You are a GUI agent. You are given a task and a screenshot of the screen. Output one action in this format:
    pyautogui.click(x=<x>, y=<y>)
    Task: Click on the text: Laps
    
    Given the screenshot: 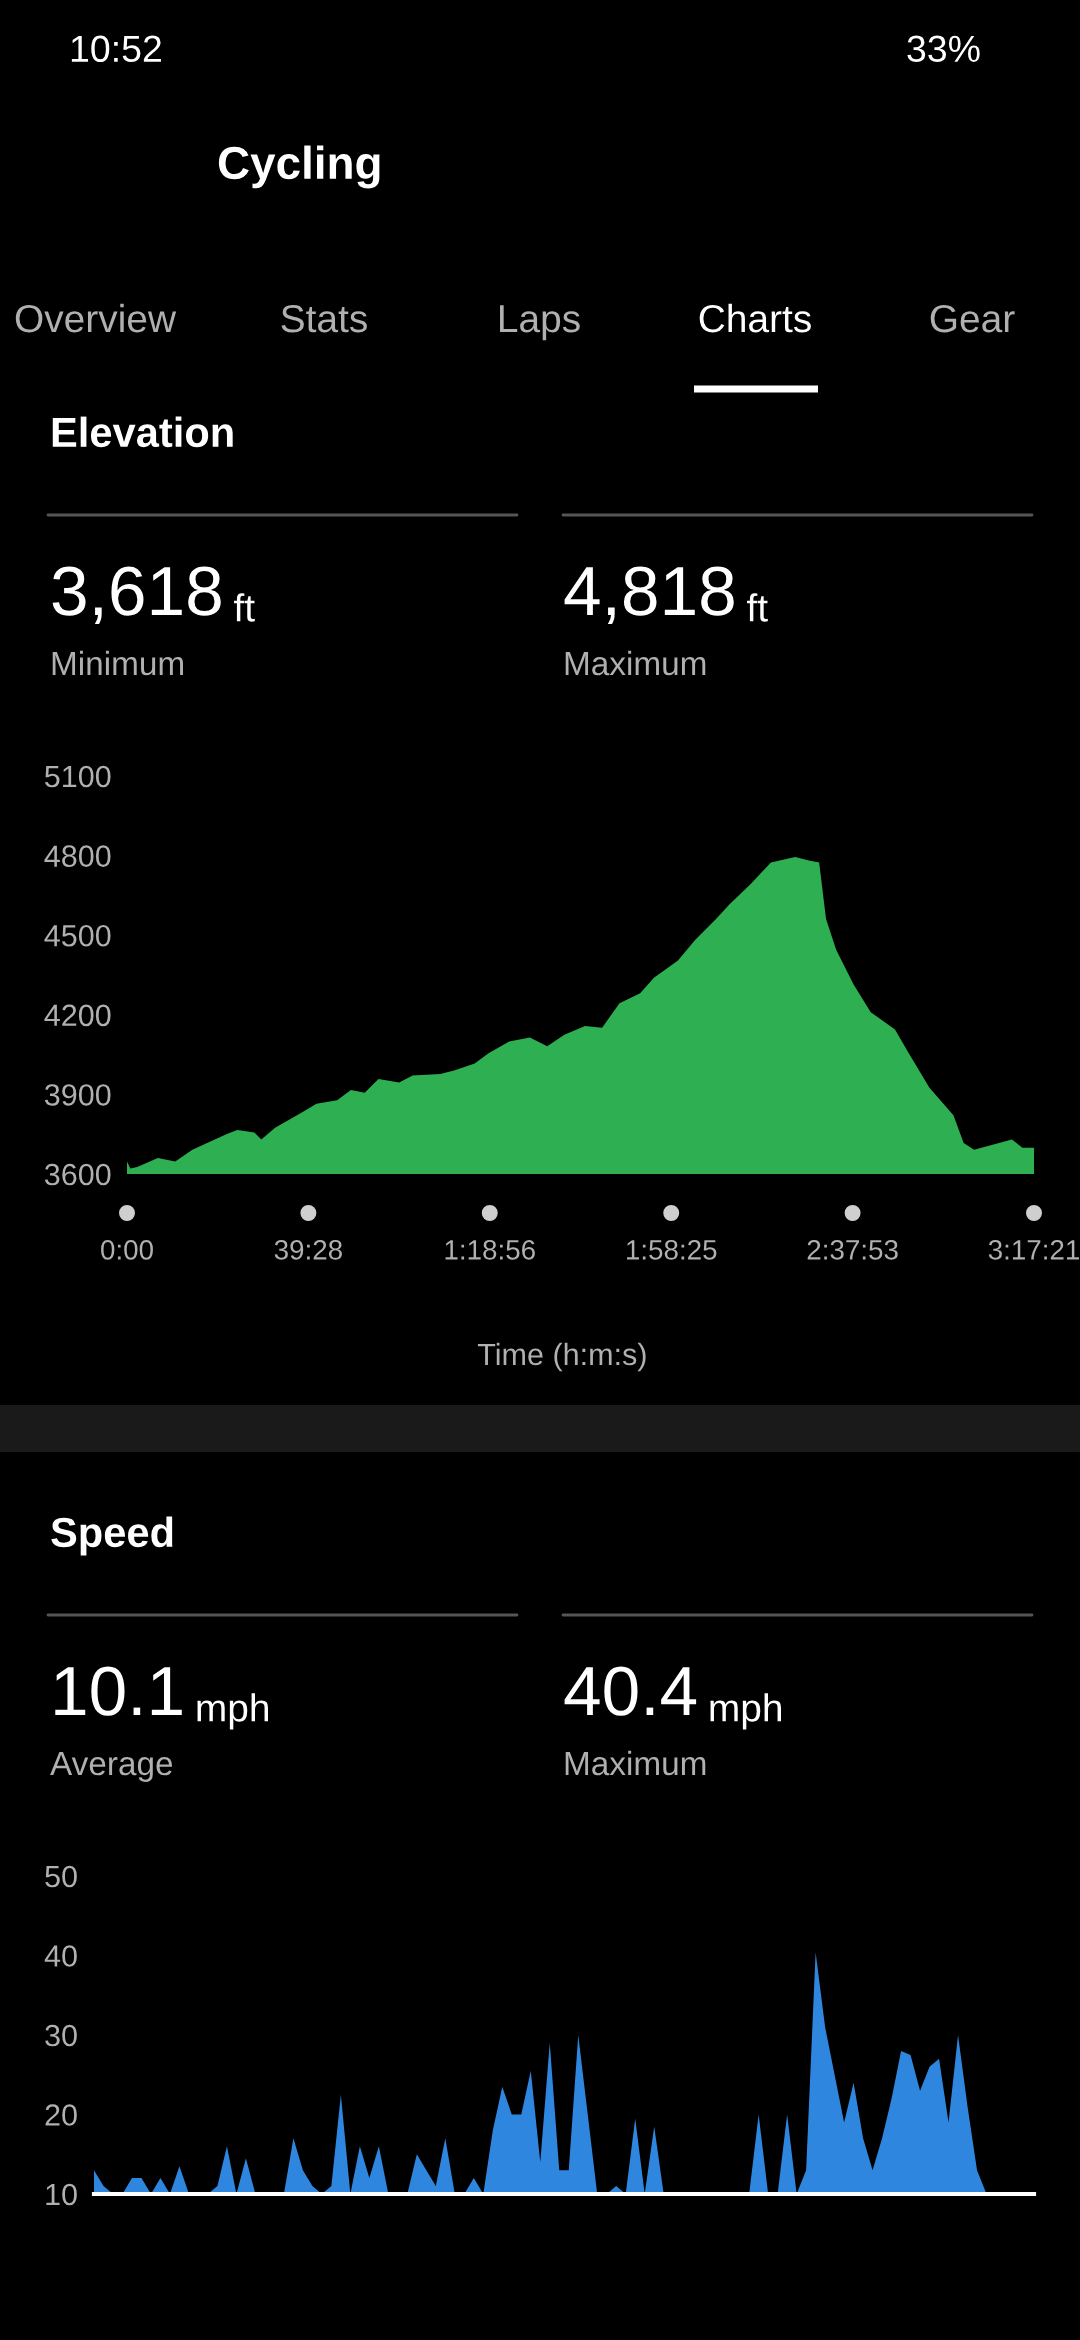 What is the action you would take?
    pyautogui.click(x=540, y=323)
    